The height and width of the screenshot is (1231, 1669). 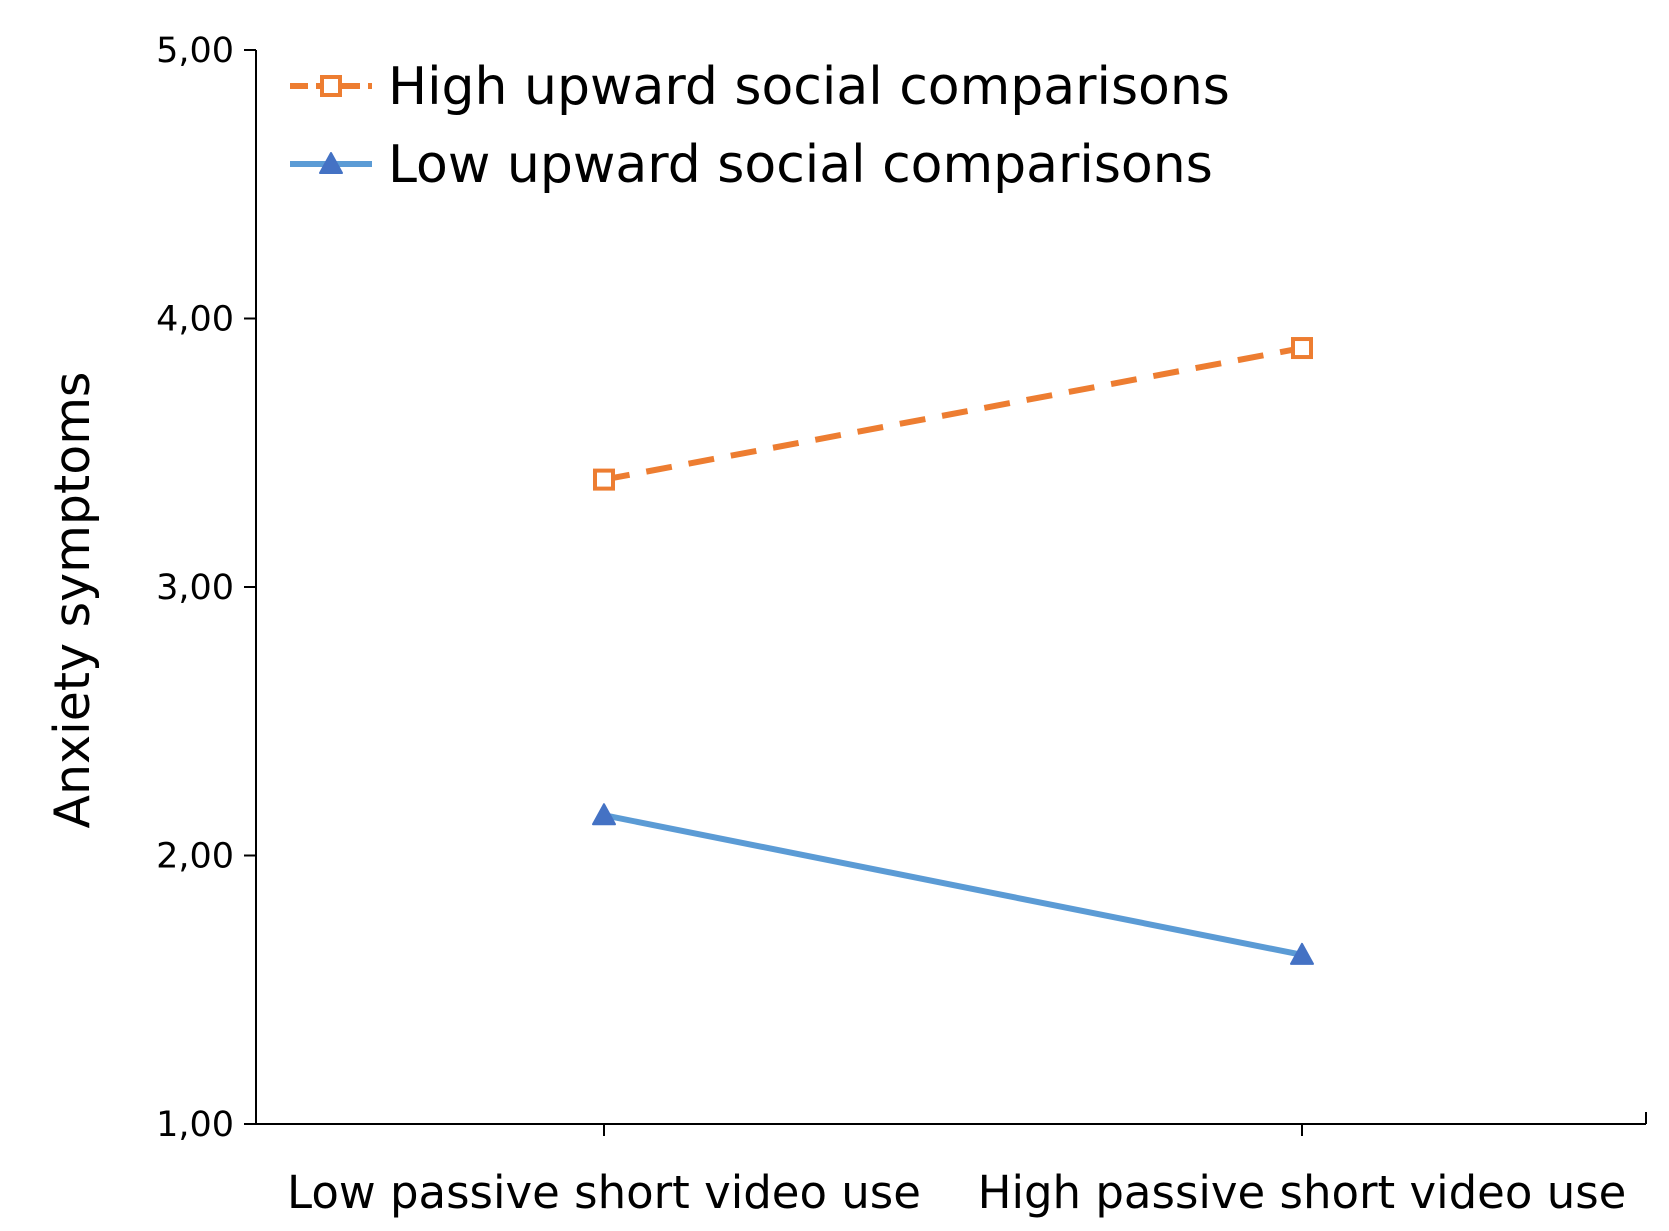 What do you see at coordinates (195, 857) in the screenshot?
I see `y-tick-label: 2,00` at bounding box center [195, 857].